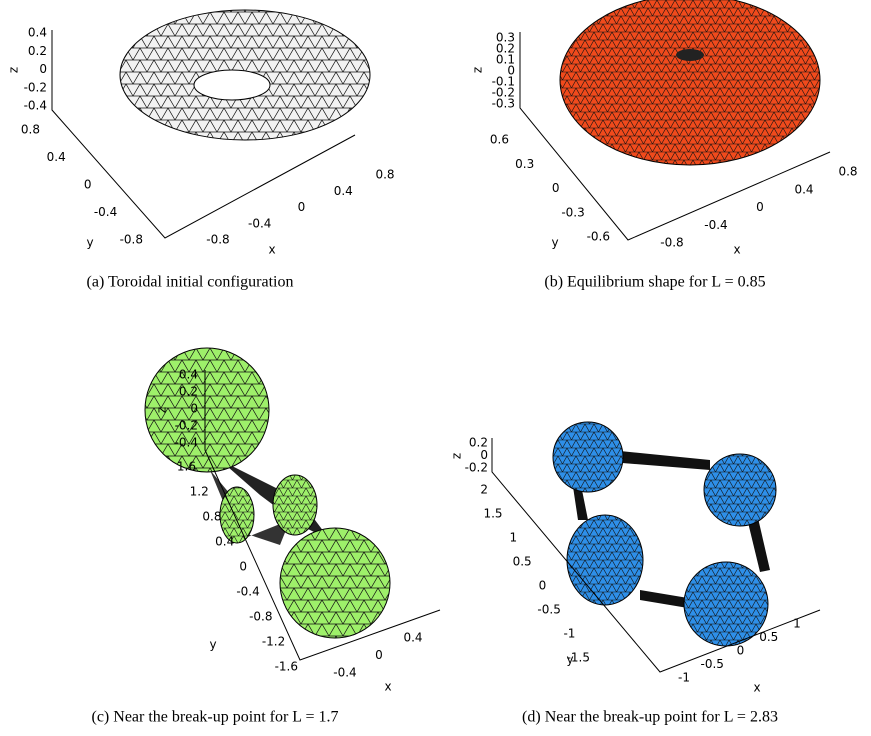 The width and height of the screenshot is (871, 736). What do you see at coordinates (499, 140) in the screenshot?
I see `y-tick-label: 0.6` at bounding box center [499, 140].